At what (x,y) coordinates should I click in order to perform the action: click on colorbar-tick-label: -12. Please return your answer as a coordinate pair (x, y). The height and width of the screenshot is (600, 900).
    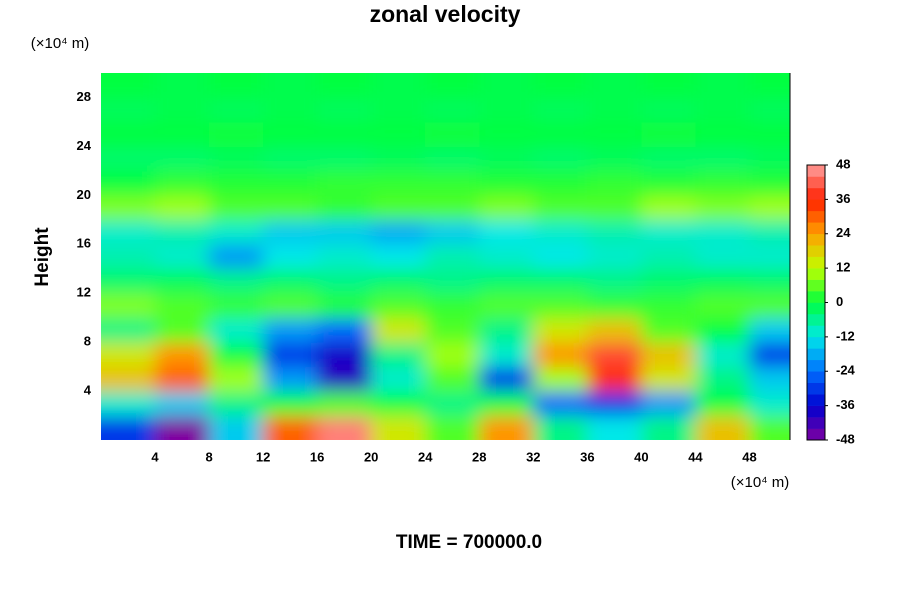
    Looking at the image, I should click on (845, 335).